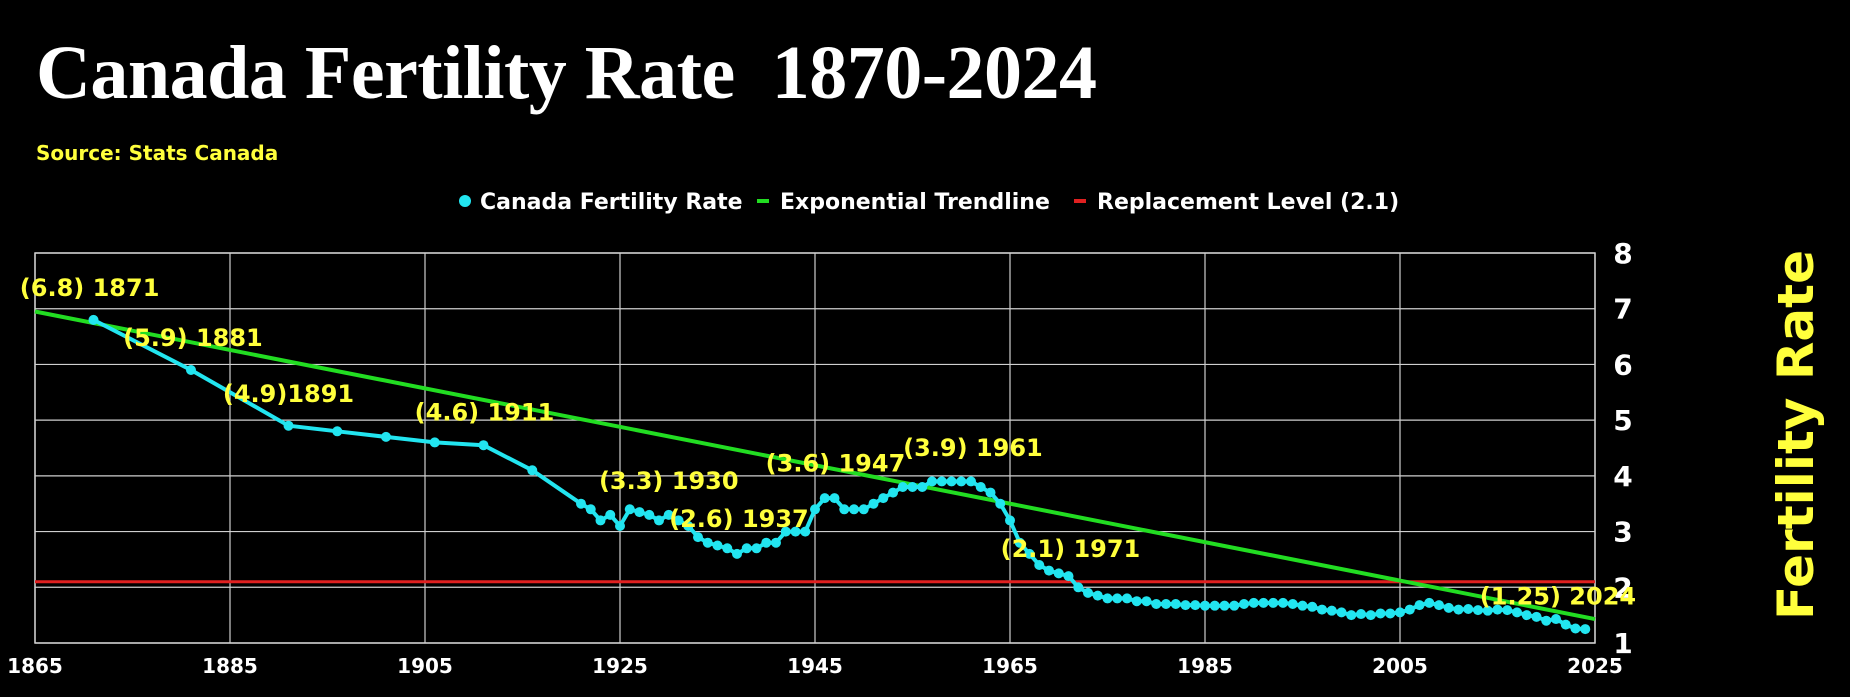 The height and width of the screenshot is (697, 1850). Describe the element at coordinates (669, 481) in the screenshot. I see `annotation-4: (3.3) 1930` at that location.